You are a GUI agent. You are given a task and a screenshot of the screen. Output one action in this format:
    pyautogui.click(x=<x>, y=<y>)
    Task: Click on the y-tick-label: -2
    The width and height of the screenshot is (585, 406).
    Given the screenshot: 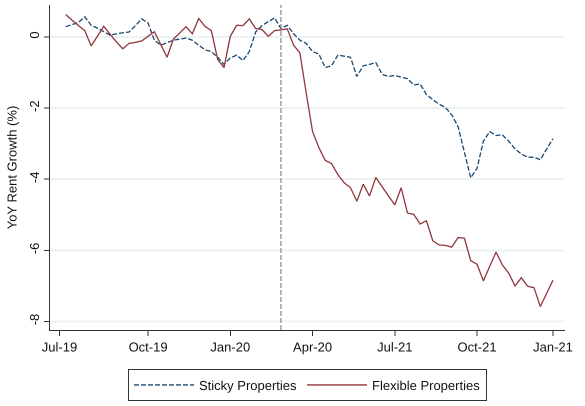 What is the action you would take?
    pyautogui.click(x=34, y=106)
    